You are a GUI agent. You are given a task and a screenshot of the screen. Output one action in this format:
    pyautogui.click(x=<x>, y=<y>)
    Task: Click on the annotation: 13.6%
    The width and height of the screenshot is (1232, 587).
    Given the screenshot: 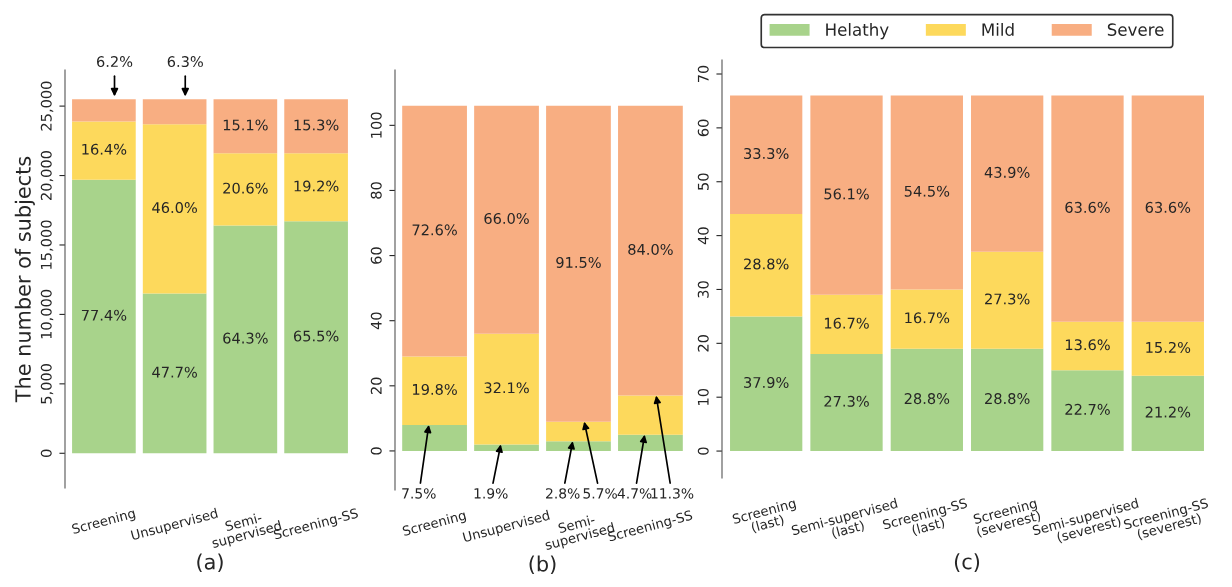 What is the action you would take?
    pyautogui.click(x=1087, y=345)
    